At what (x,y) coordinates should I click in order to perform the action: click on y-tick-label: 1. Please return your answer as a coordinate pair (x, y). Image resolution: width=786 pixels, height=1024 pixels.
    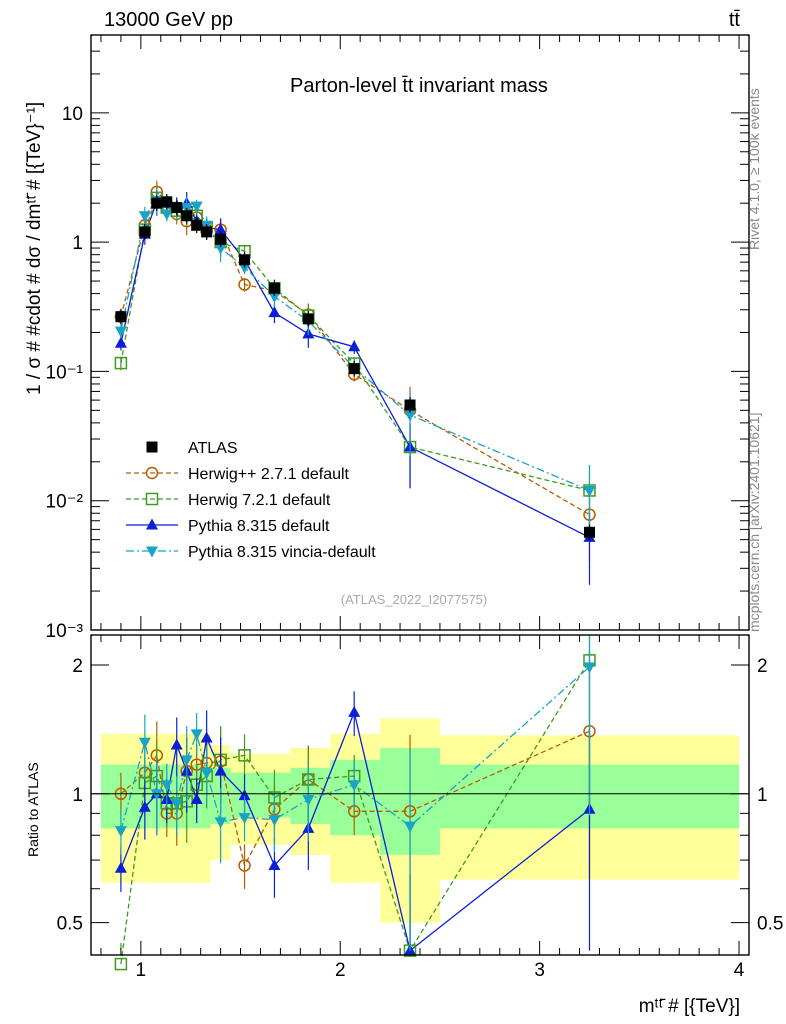
    Looking at the image, I should click on (77, 243).